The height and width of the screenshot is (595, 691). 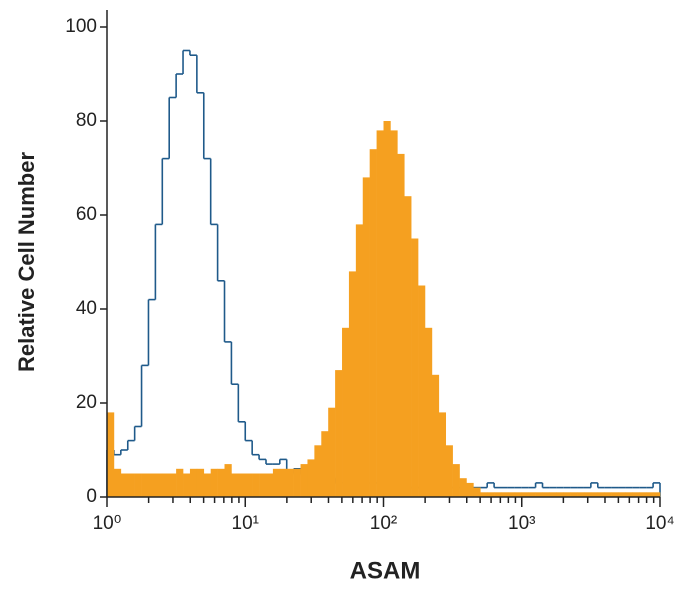 I want to click on y-tick-label: 80, so click(x=86, y=120).